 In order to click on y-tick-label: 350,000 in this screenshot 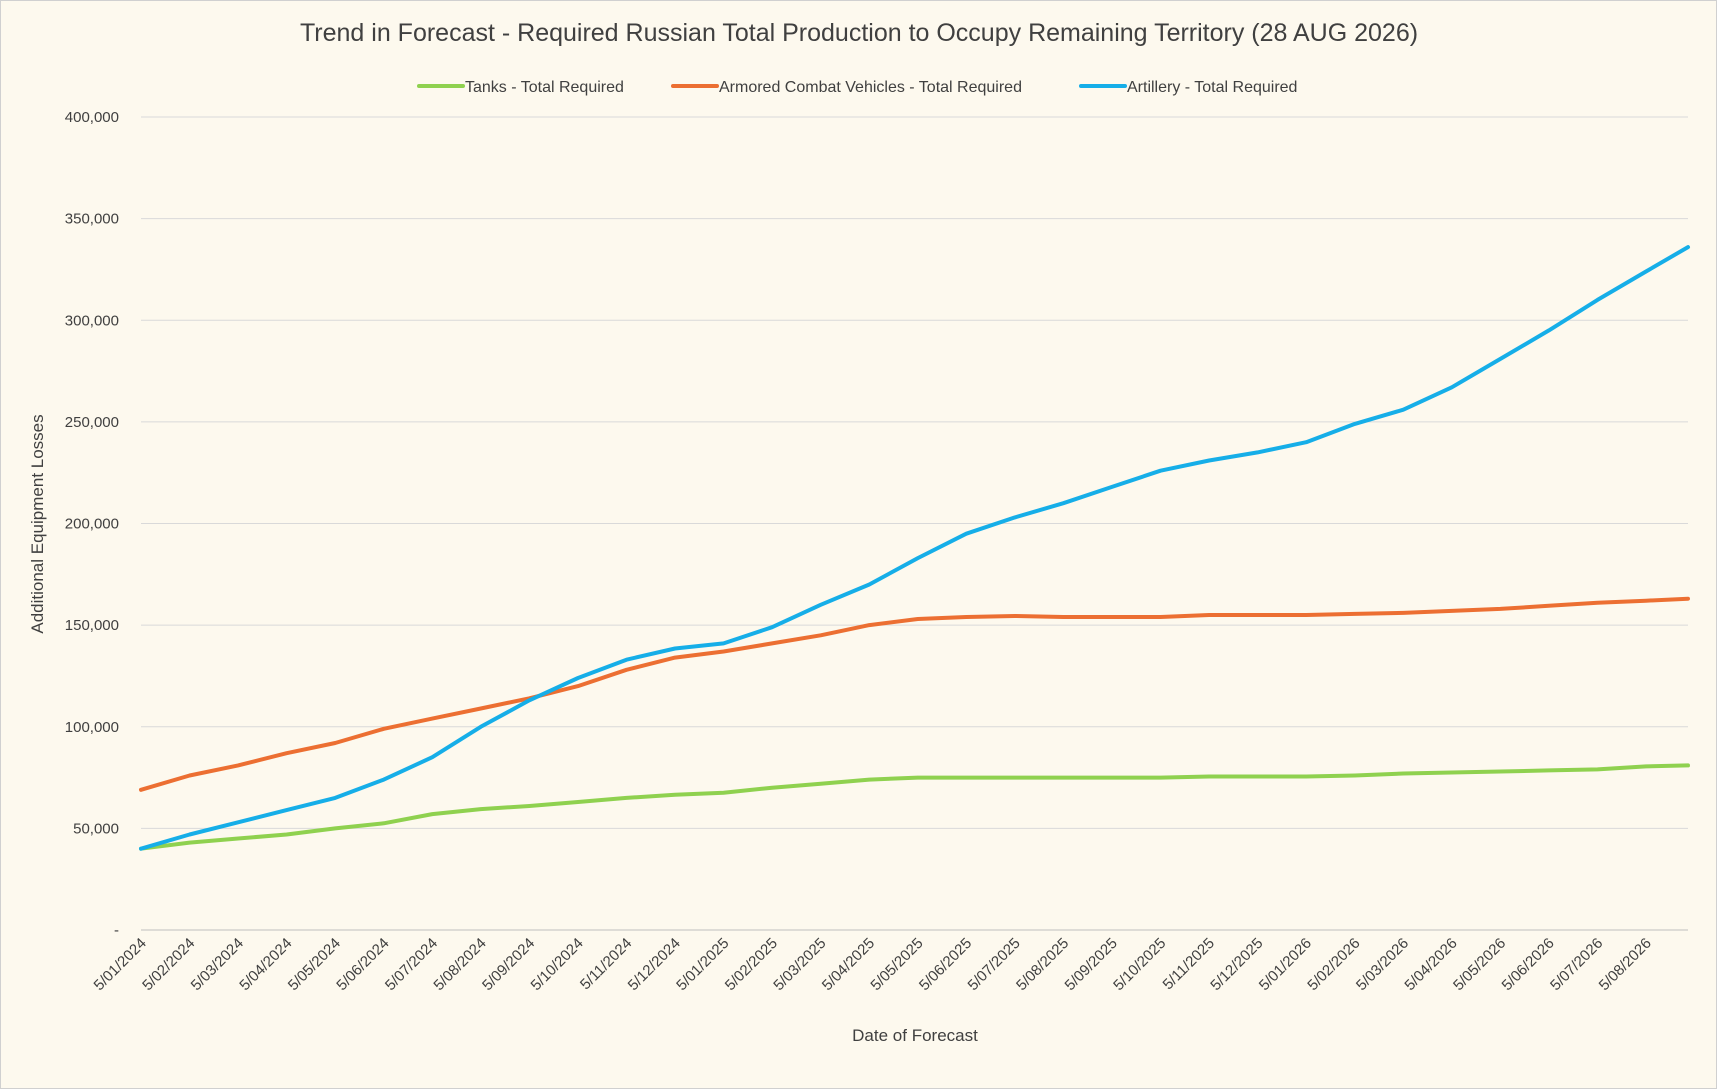, I will do `click(92, 219)`.